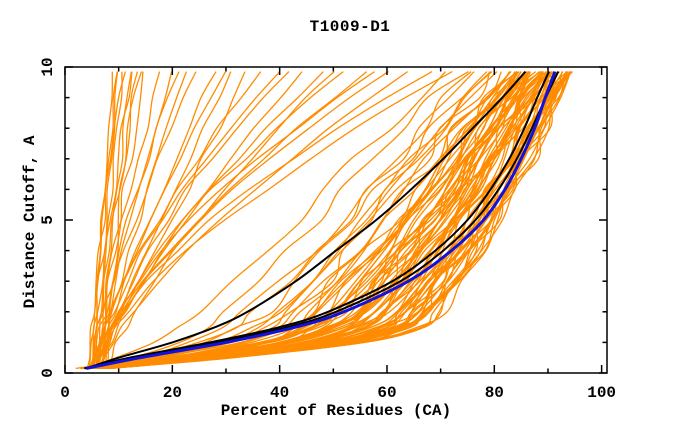 This screenshot has width=680, height=440. Describe the element at coordinates (601, 393) in the screenshot. I see `x-tick-label: 100` at that location.